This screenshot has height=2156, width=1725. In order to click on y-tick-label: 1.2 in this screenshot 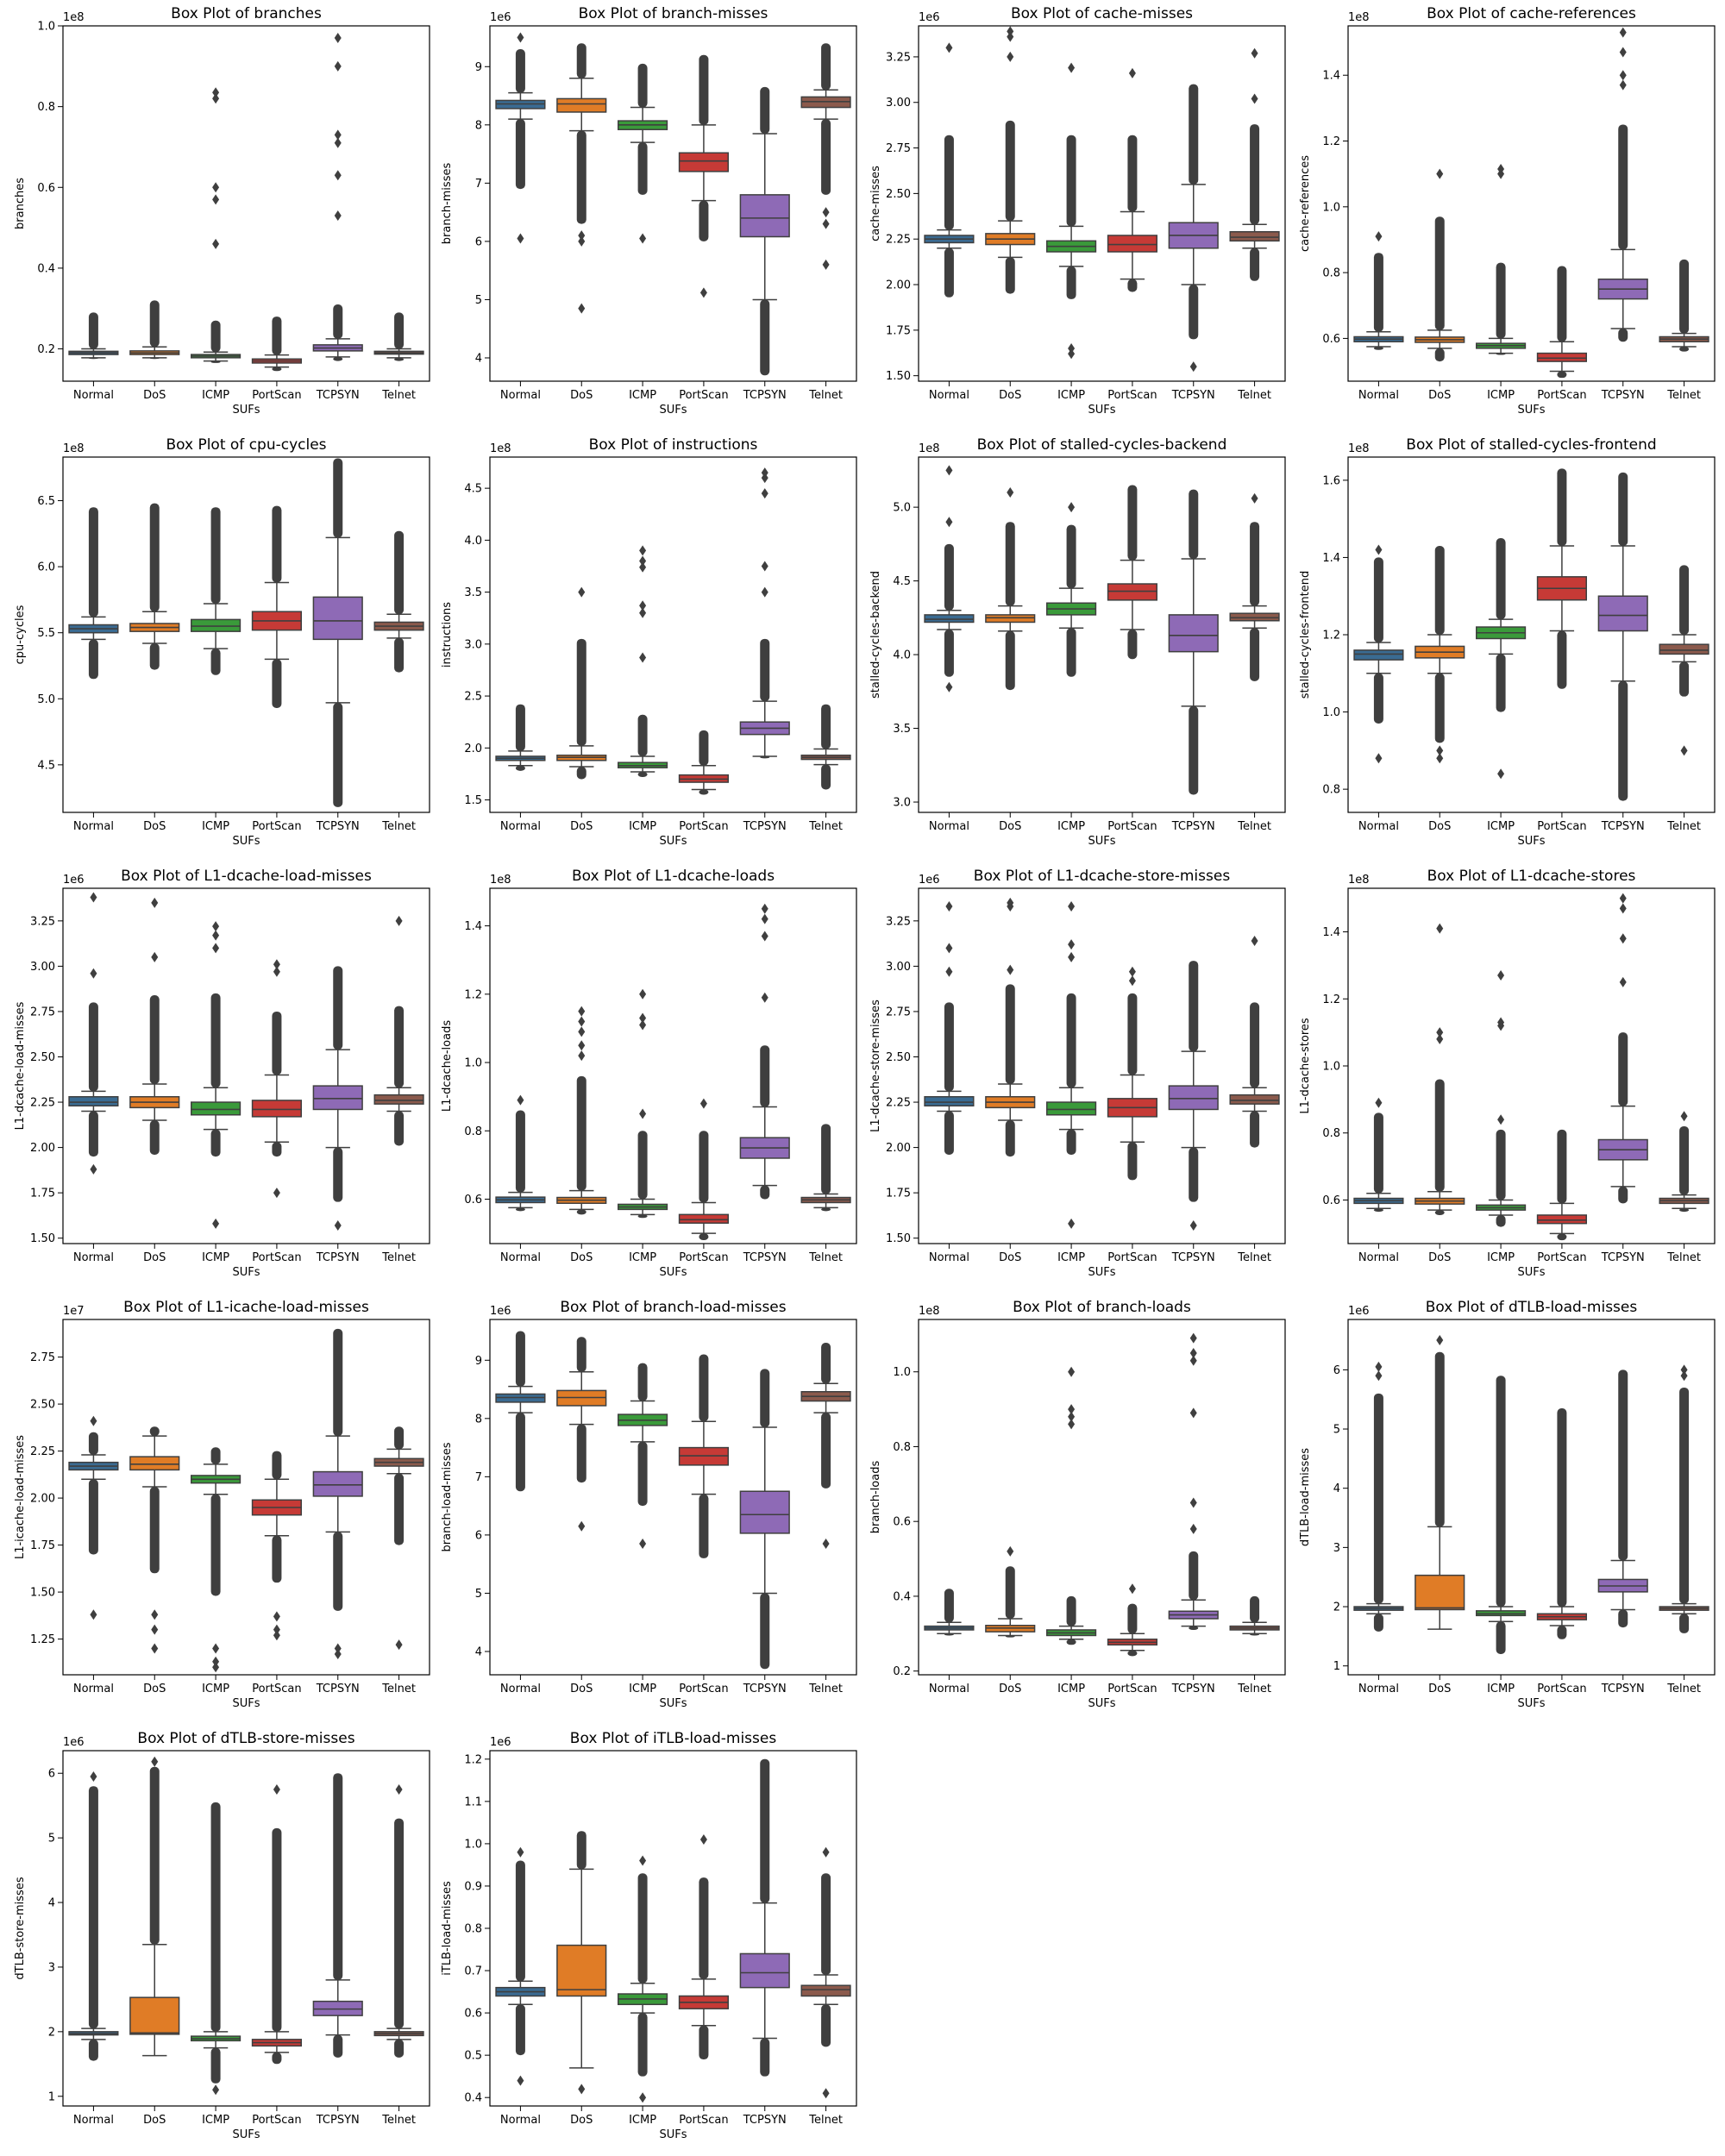, I will do `click(1331, 141)`.